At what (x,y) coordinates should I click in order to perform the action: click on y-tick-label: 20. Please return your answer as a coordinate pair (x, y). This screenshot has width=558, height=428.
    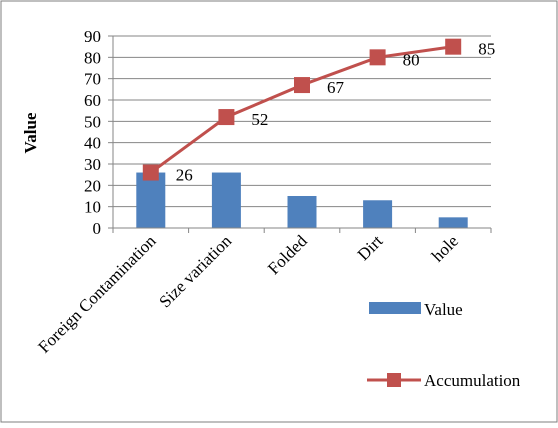
    Looking at the image, I should click on (92, 185).